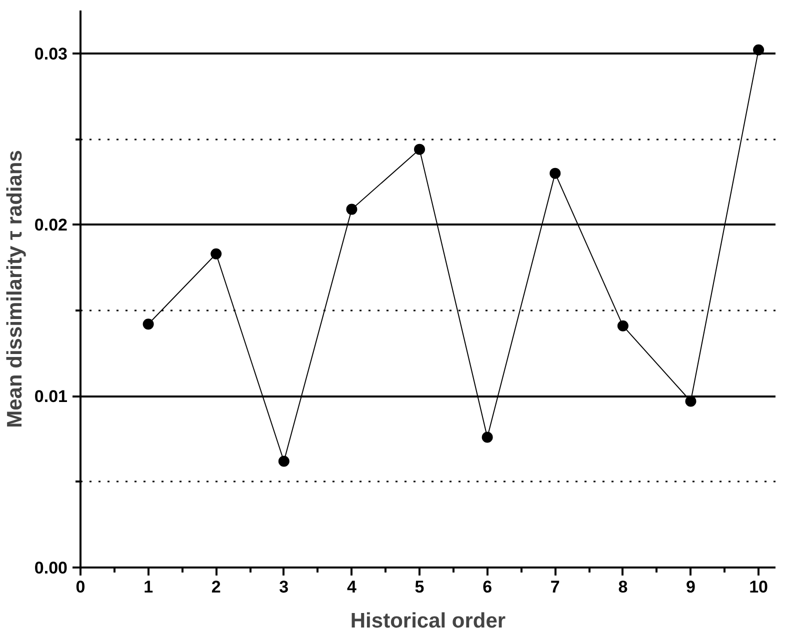 The width and height of the screenshot is (811, 641). I want to click on x-tick-label: 5, so click(419, 587).